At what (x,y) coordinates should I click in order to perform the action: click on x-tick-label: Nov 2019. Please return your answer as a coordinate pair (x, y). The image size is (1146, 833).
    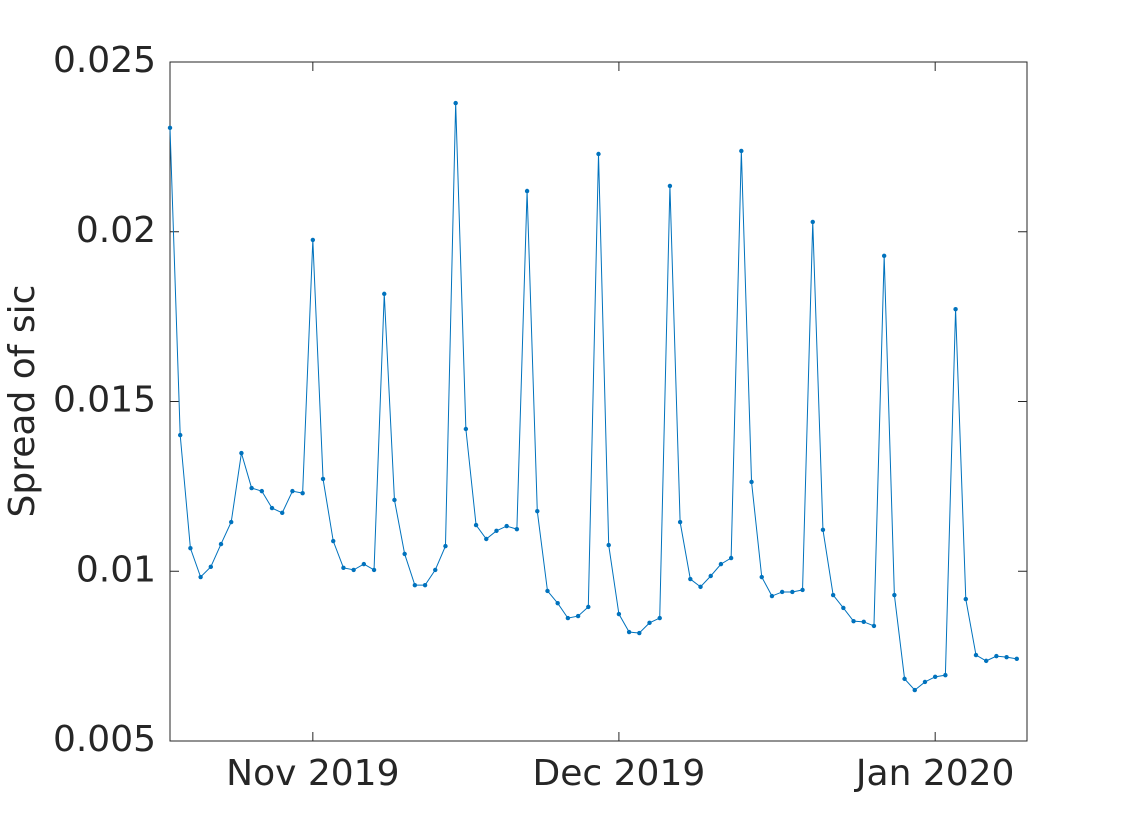
    Looking at the image, I should click on (312, 773).